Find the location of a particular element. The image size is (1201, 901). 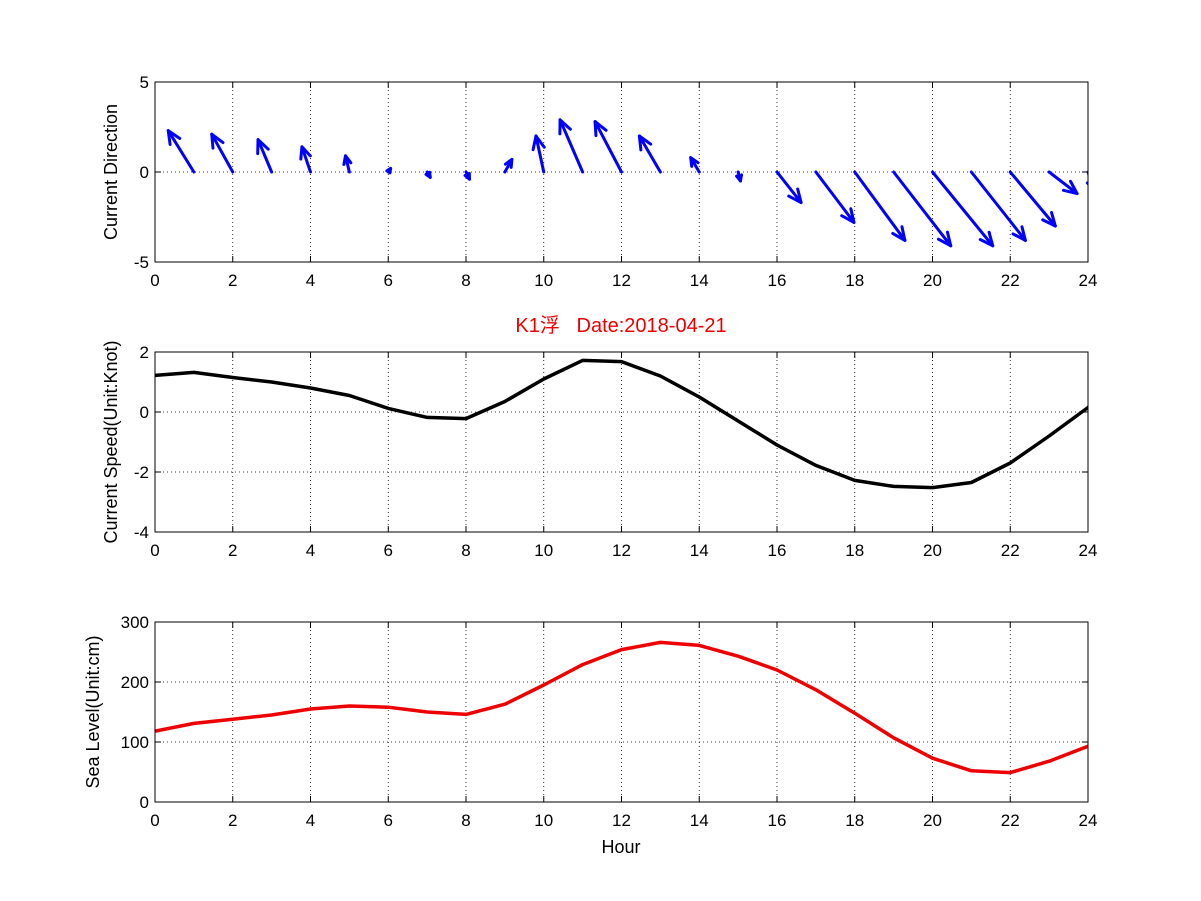

direction-xtick-label: 10 is located at coordinates (543, 280).